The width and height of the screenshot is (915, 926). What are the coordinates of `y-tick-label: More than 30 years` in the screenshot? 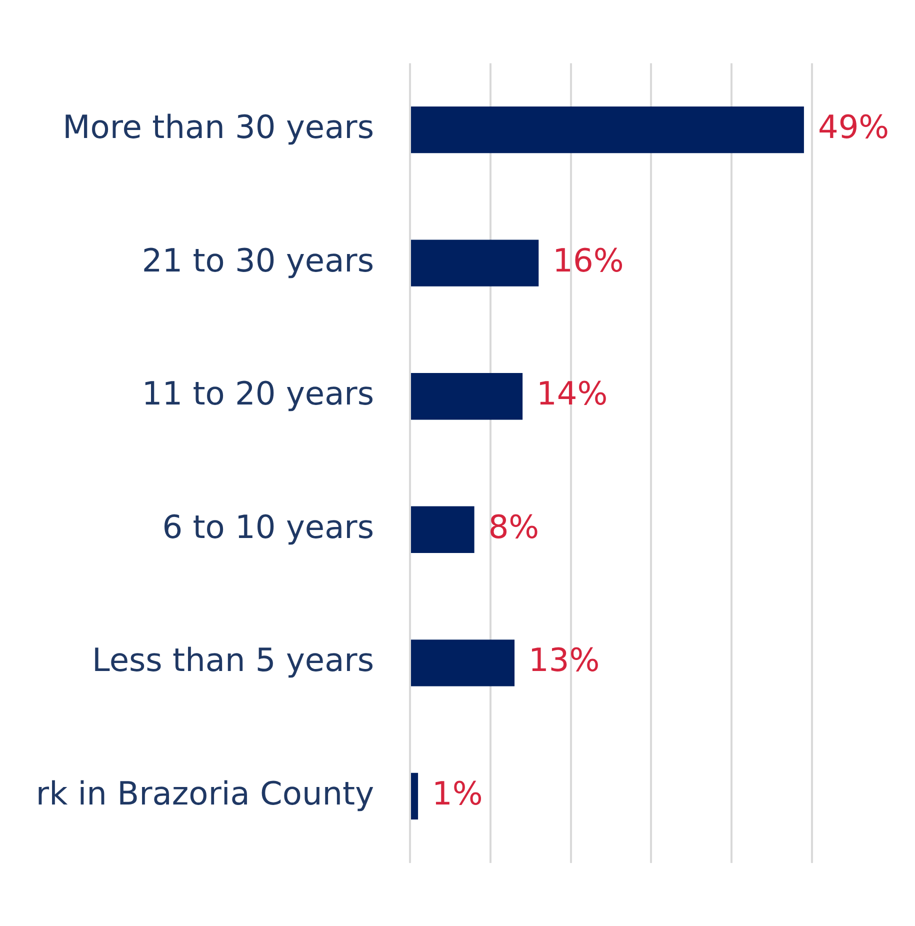 It's located at (218, 127).